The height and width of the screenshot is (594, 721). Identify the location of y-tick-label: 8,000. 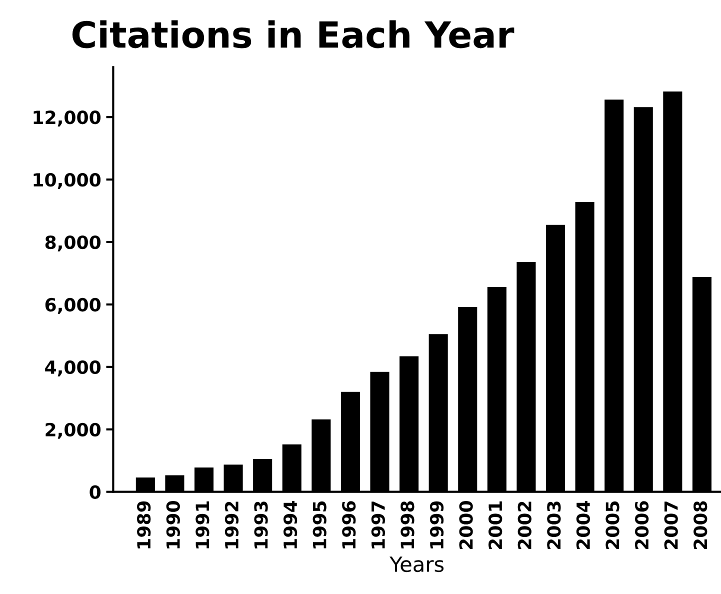
(73, 243).